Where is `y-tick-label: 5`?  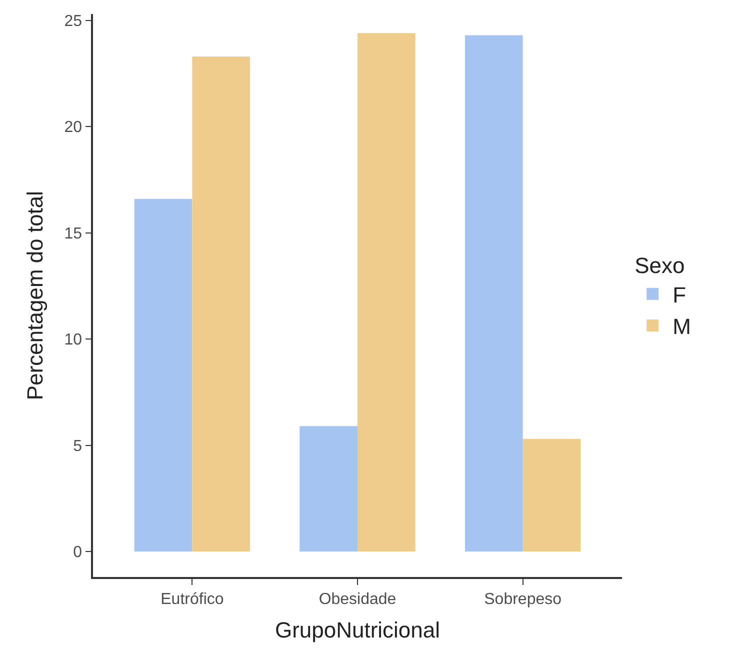 y-tick-label: 5 is located at coordinates (77, 446).